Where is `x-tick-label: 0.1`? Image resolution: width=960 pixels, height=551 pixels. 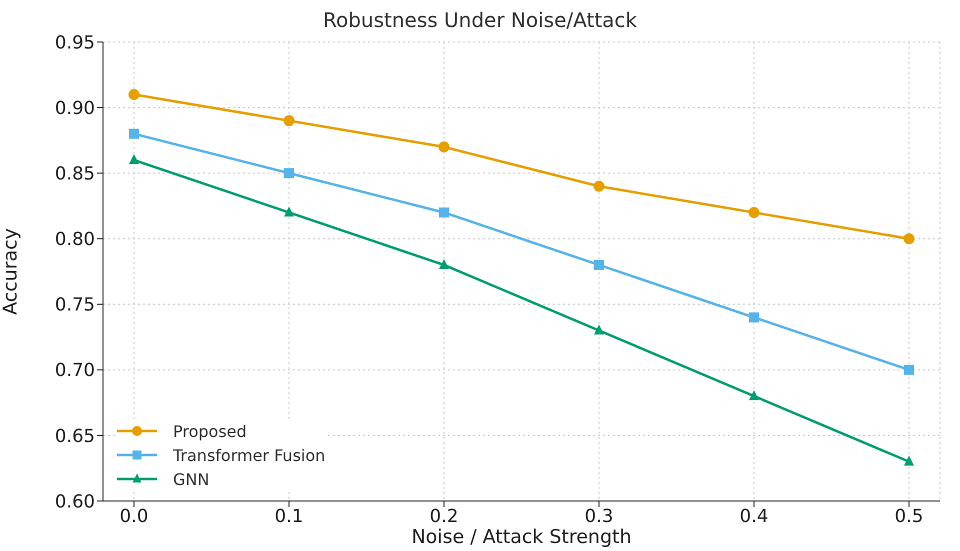 x-tick-label: 0.1 is located at coordinates (289, 516).